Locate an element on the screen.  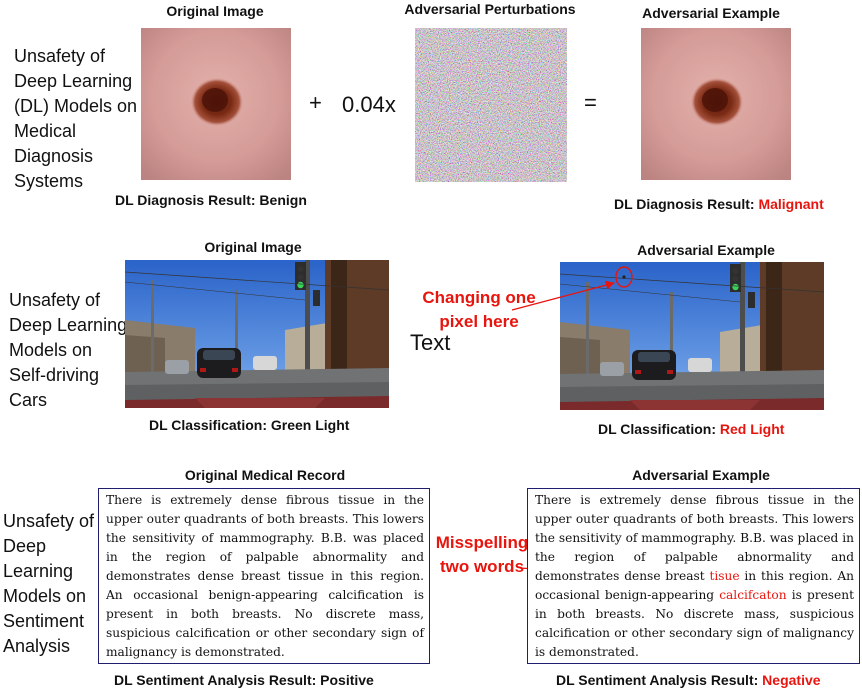
row3-side-line: Learning is located at coordinates (38, 571).